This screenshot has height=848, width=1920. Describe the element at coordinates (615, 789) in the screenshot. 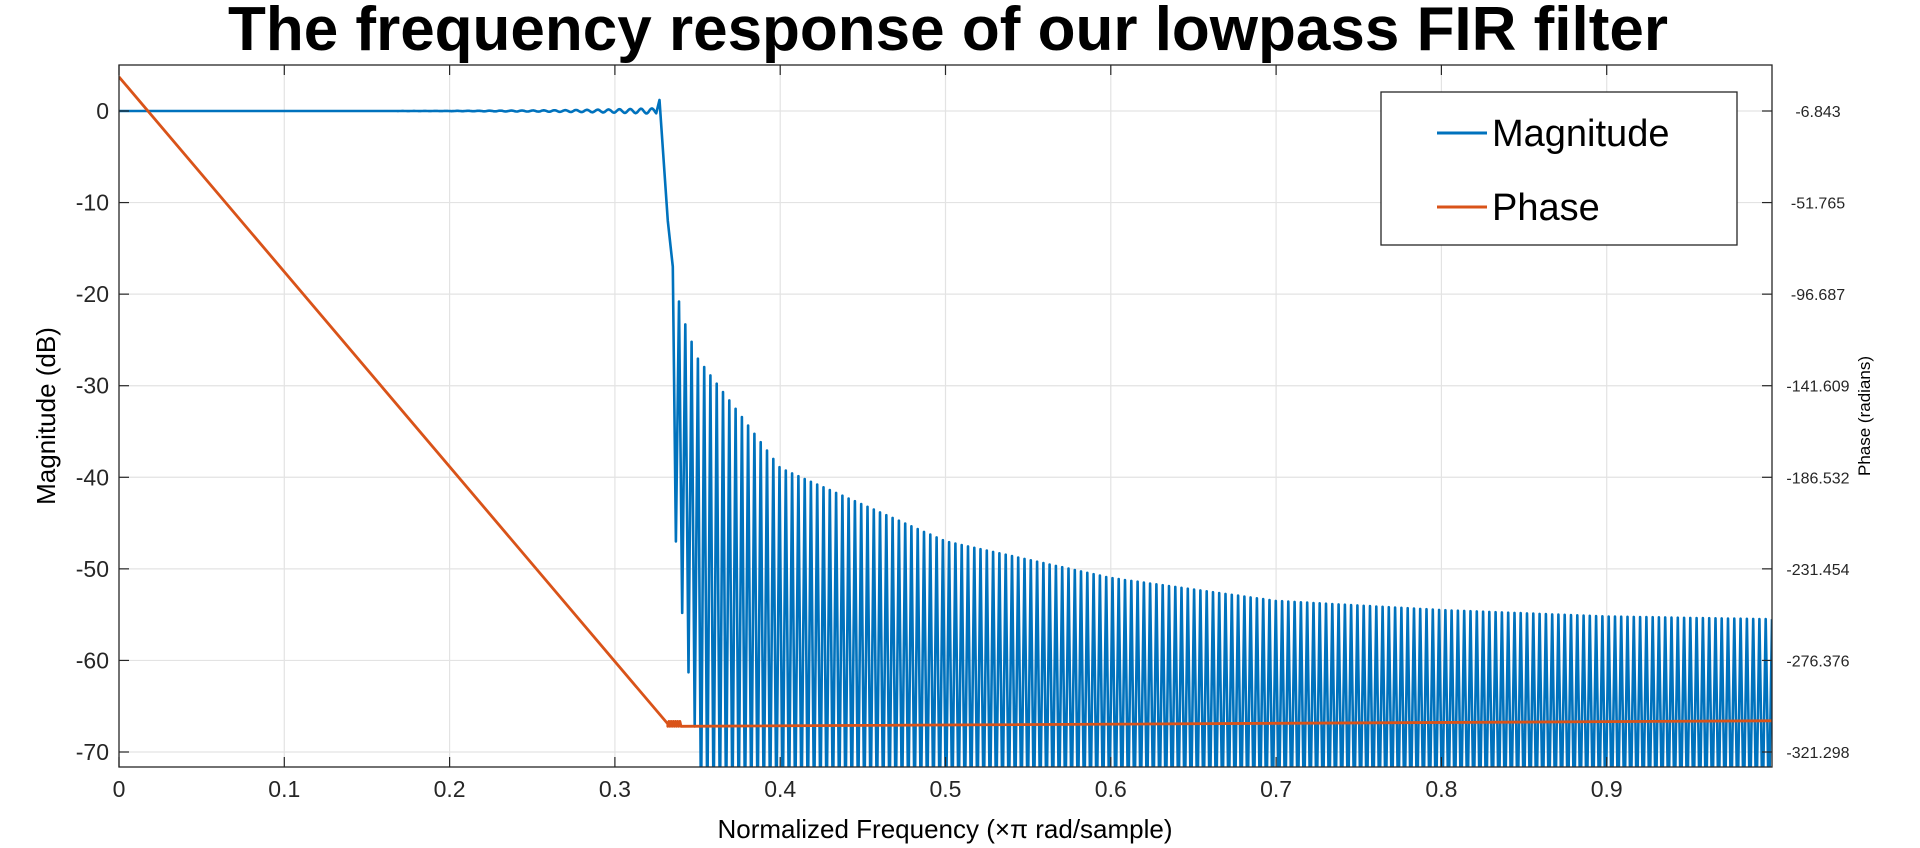

I see `x-tick-label: 0.3` at that location.